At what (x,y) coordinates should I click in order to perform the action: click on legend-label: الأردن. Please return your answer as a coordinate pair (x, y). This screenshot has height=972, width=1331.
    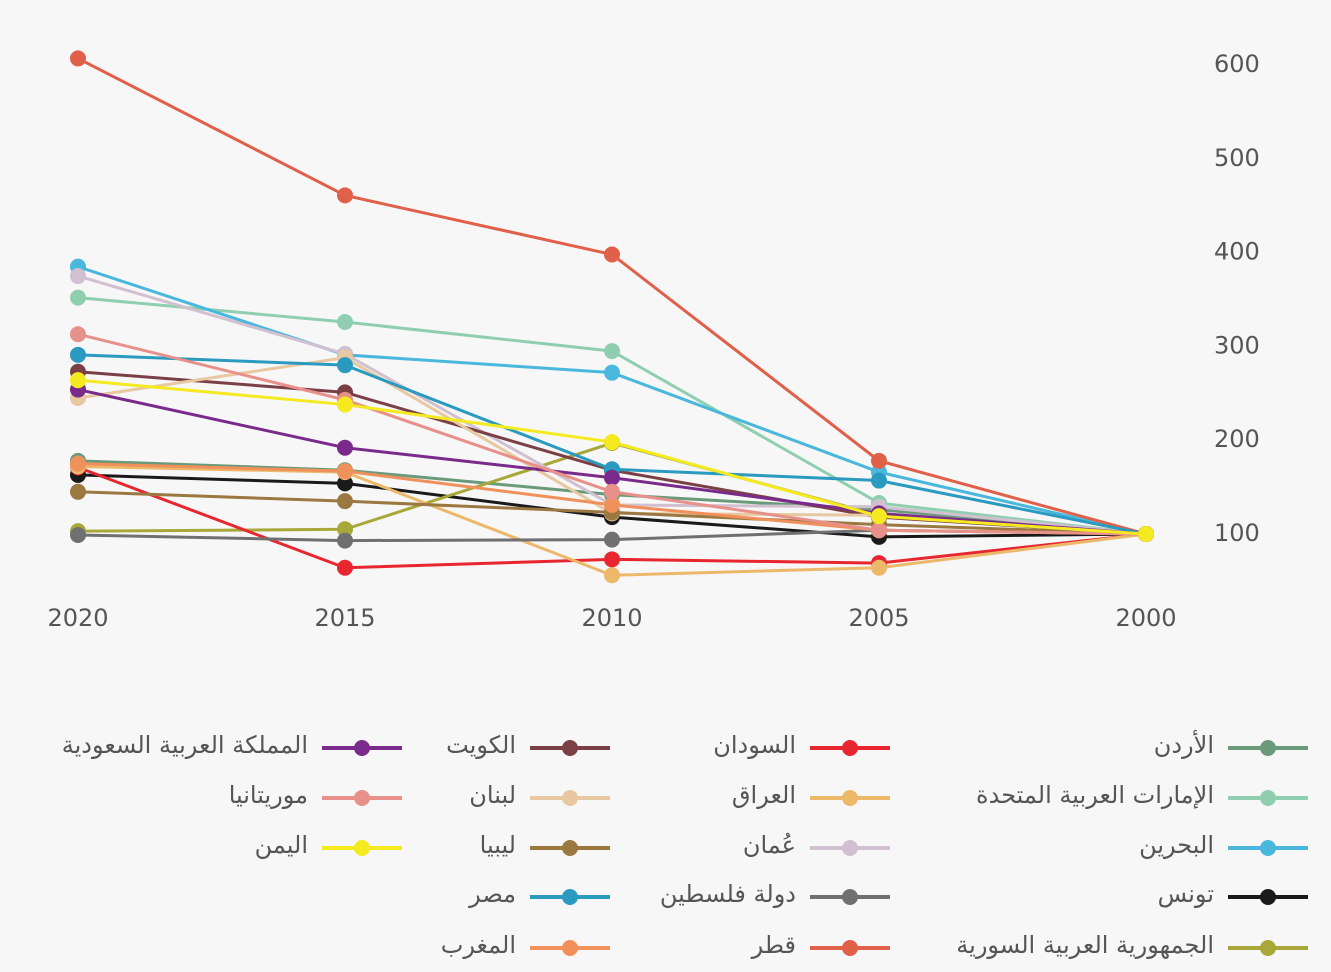
    Looking at the image, I should click on (1184, 744).